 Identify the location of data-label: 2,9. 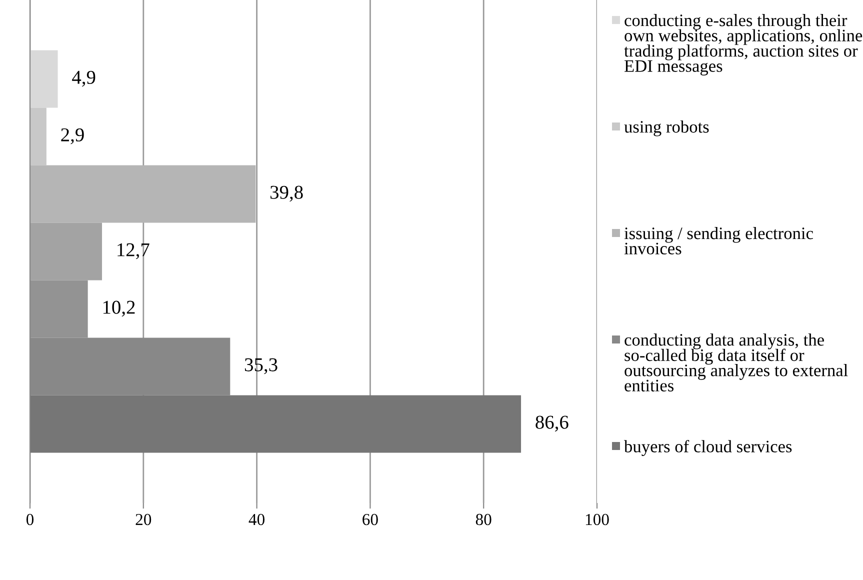
(72, 136).